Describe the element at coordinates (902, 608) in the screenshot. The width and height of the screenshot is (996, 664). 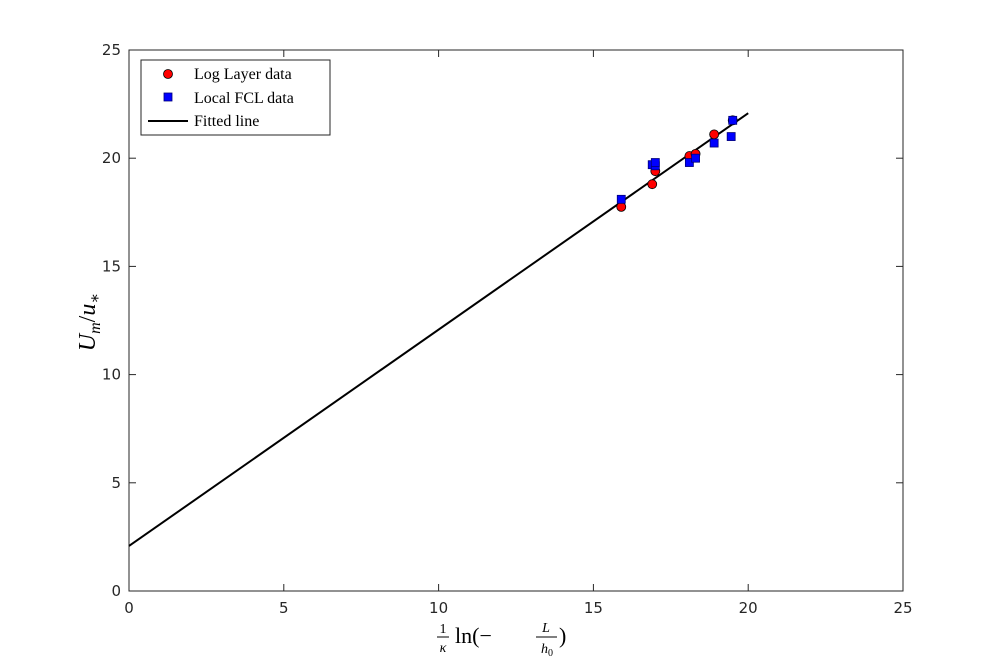
I see `x-tick-label: 25` at that location.